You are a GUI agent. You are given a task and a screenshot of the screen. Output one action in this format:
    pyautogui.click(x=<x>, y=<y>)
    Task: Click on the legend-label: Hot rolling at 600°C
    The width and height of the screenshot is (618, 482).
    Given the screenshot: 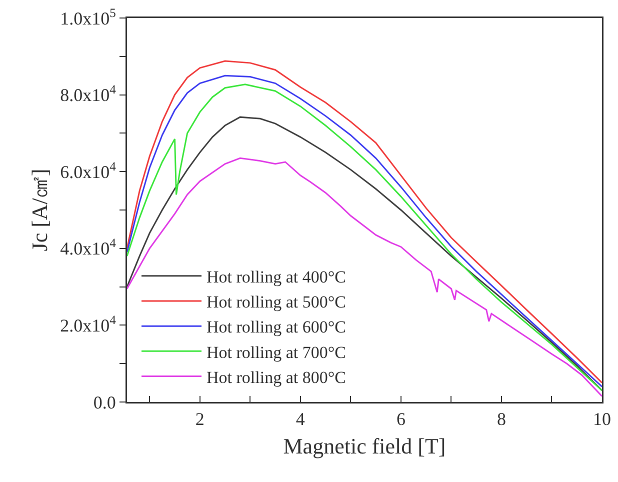 What is the action you would take?
    pyautogui.click(x=276, y=327)
    